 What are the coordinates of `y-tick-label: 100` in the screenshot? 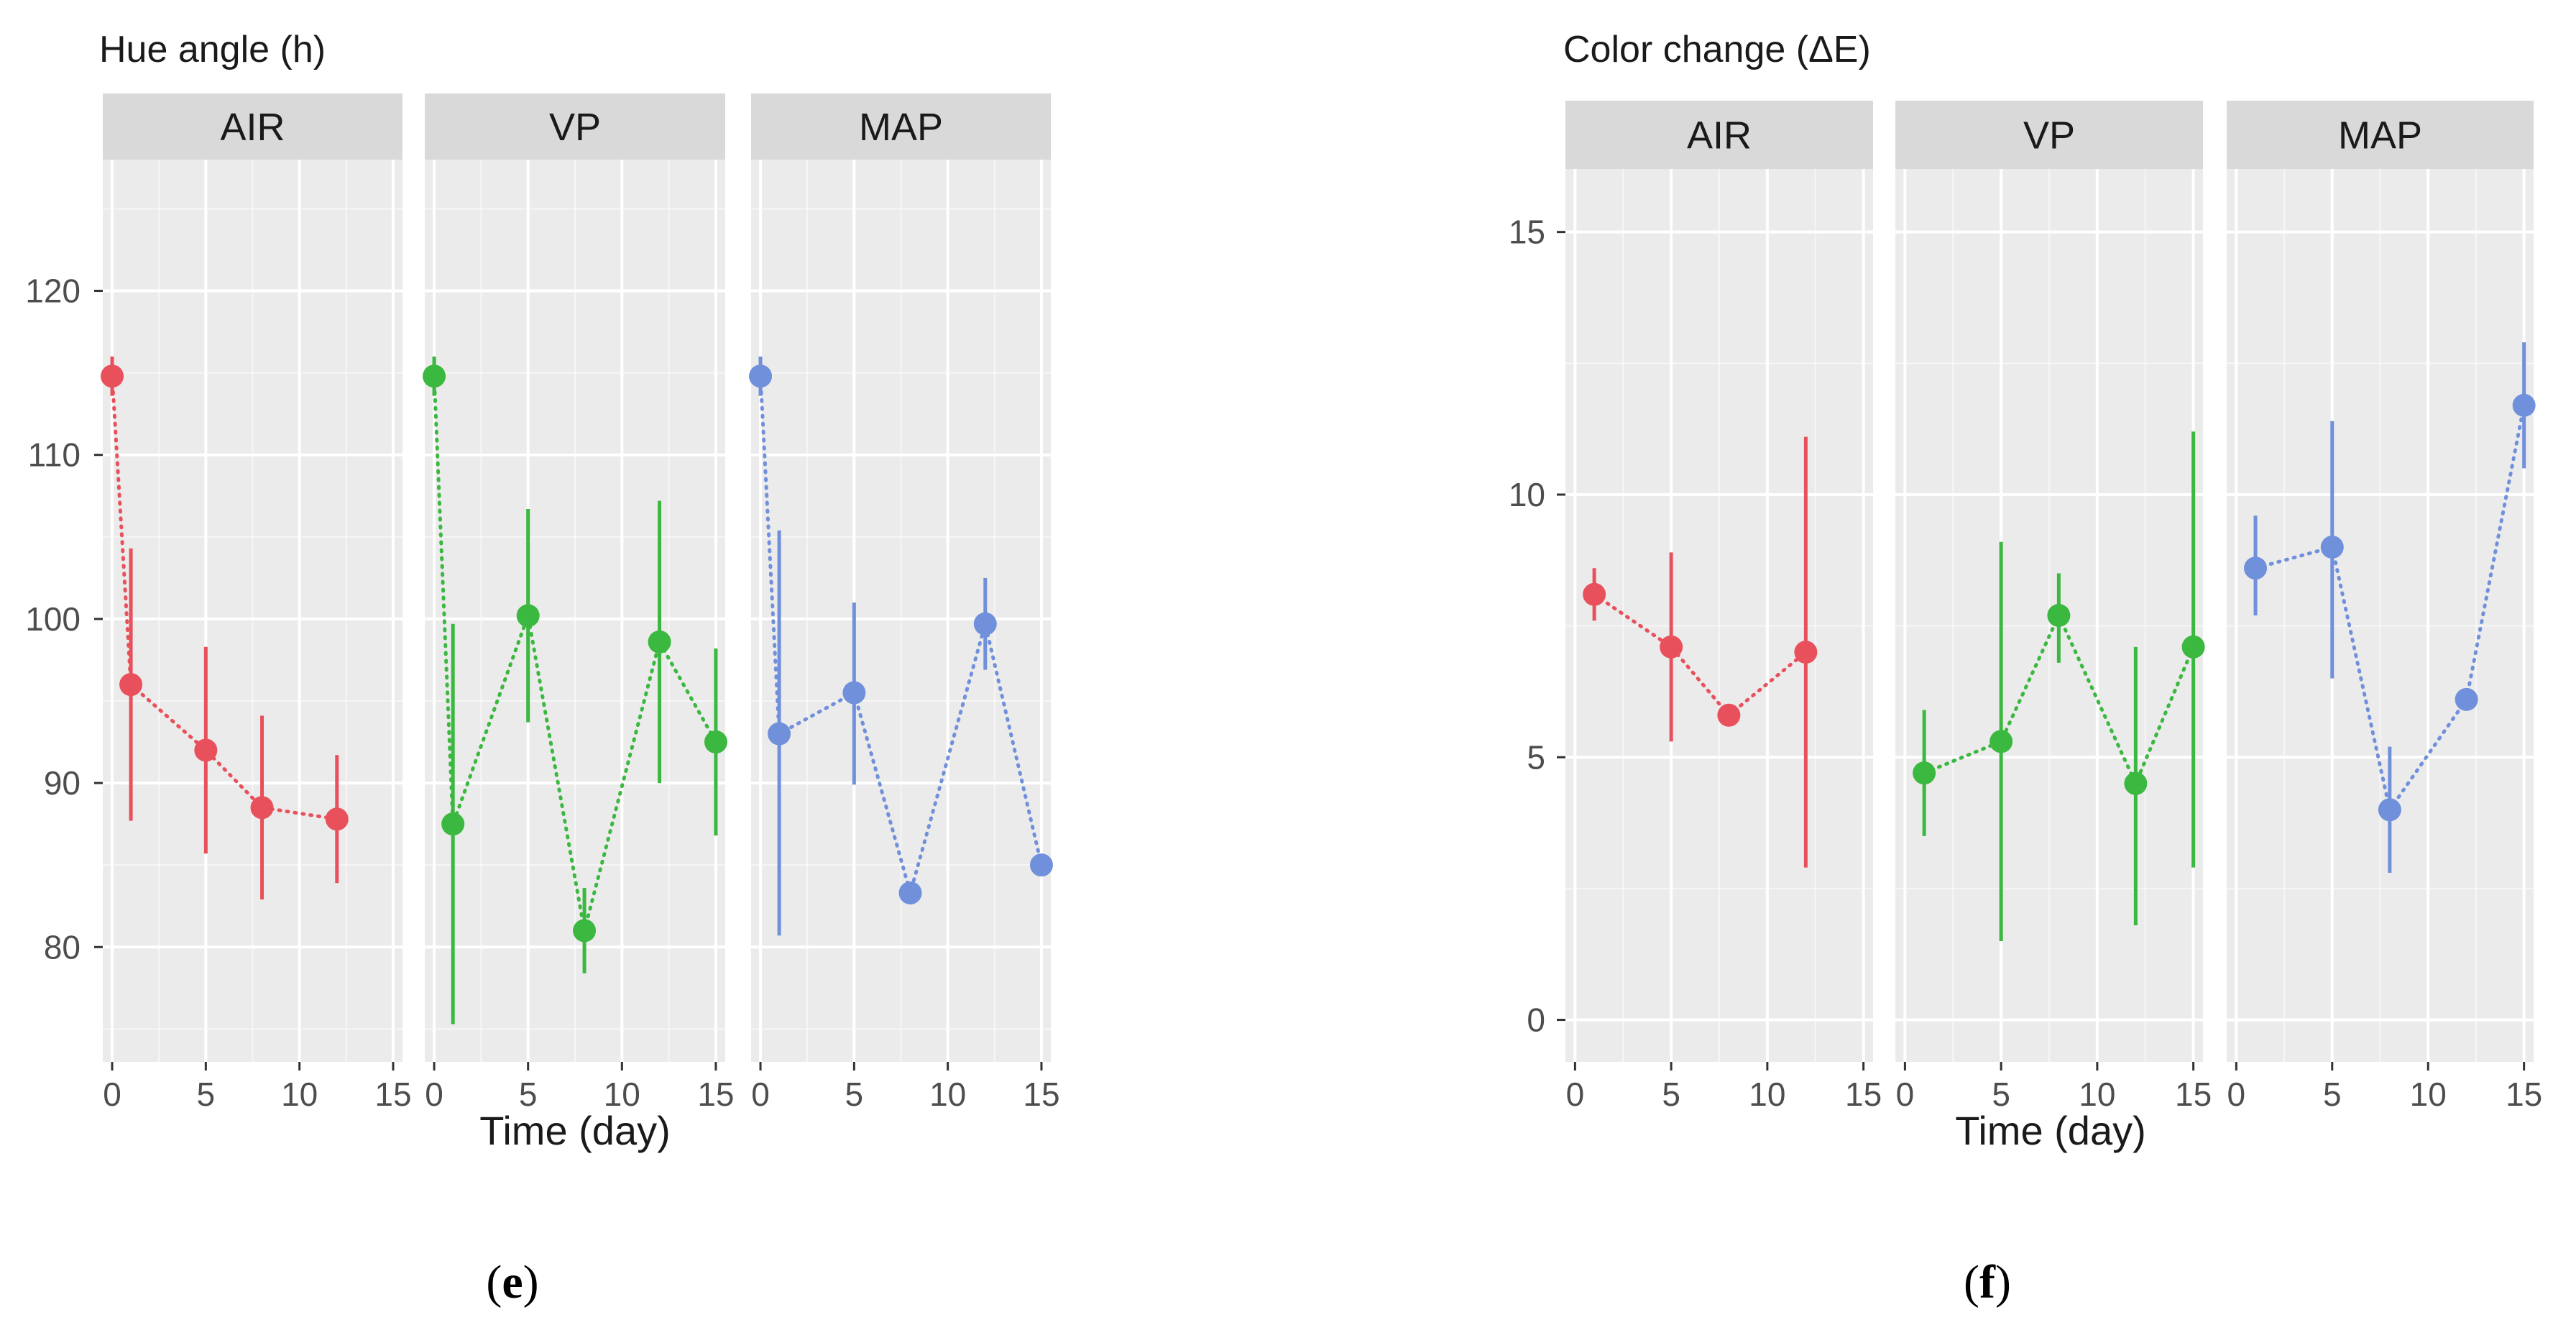 It's located at (52, 619).